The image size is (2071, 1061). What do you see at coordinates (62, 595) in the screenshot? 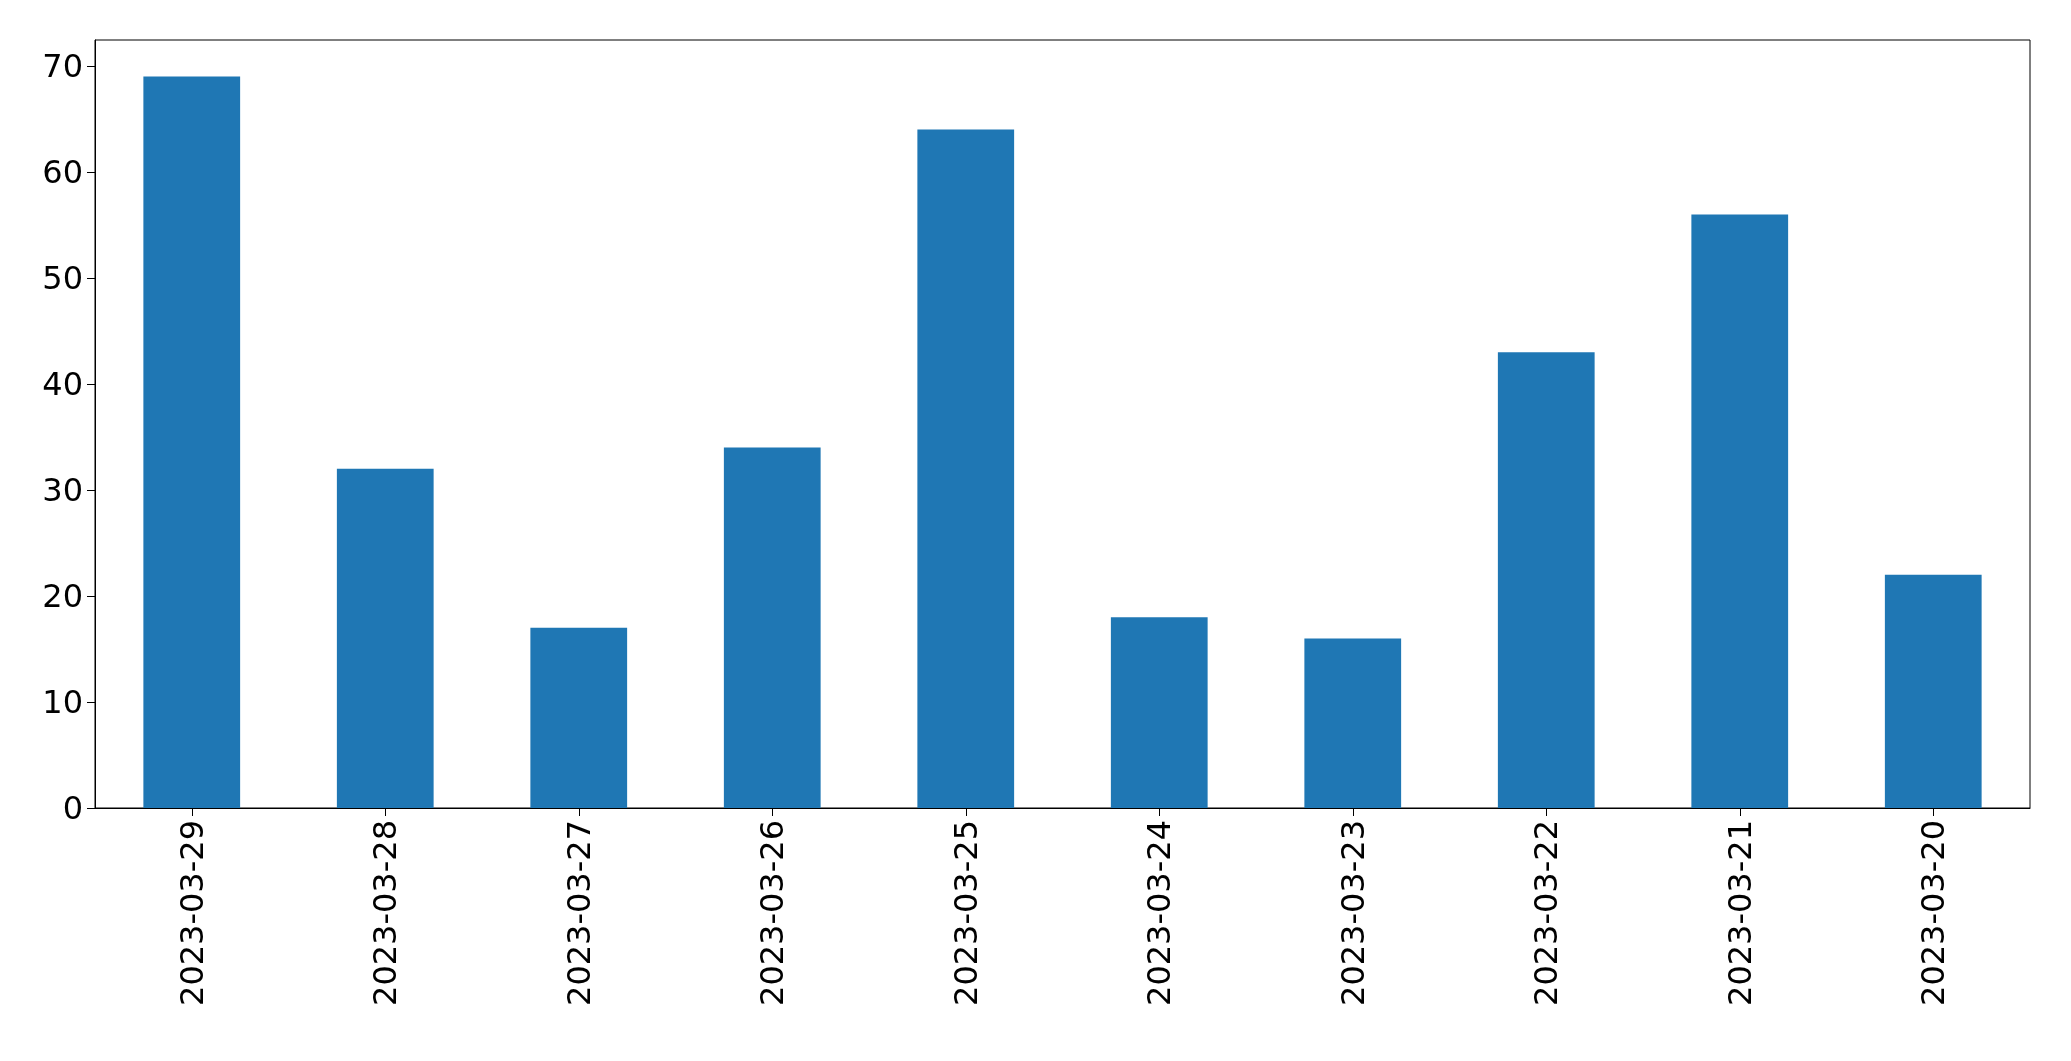
I see `y-tick-label: 20` at bounding box center [62, 595].